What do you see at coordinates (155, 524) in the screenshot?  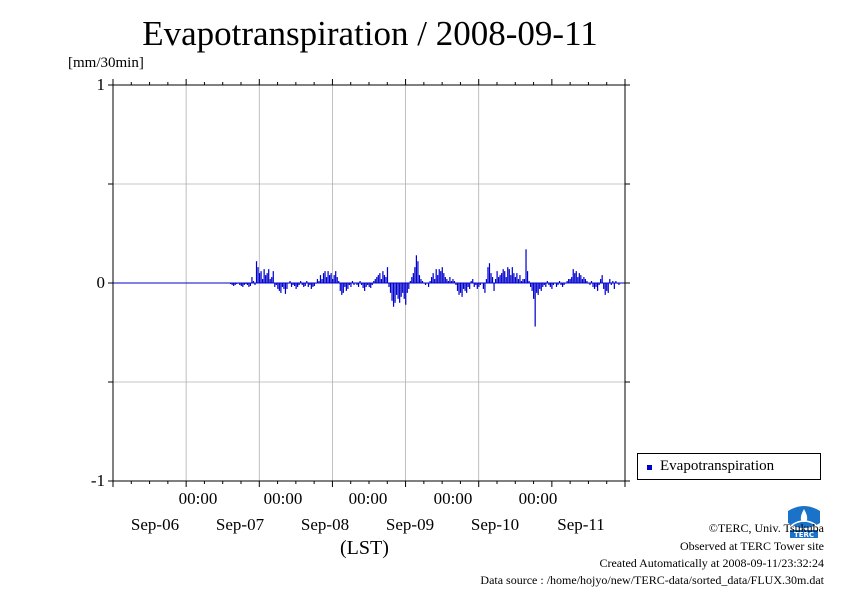 I see `x-date-label: Sep-06` at bounding box center [155, 524].